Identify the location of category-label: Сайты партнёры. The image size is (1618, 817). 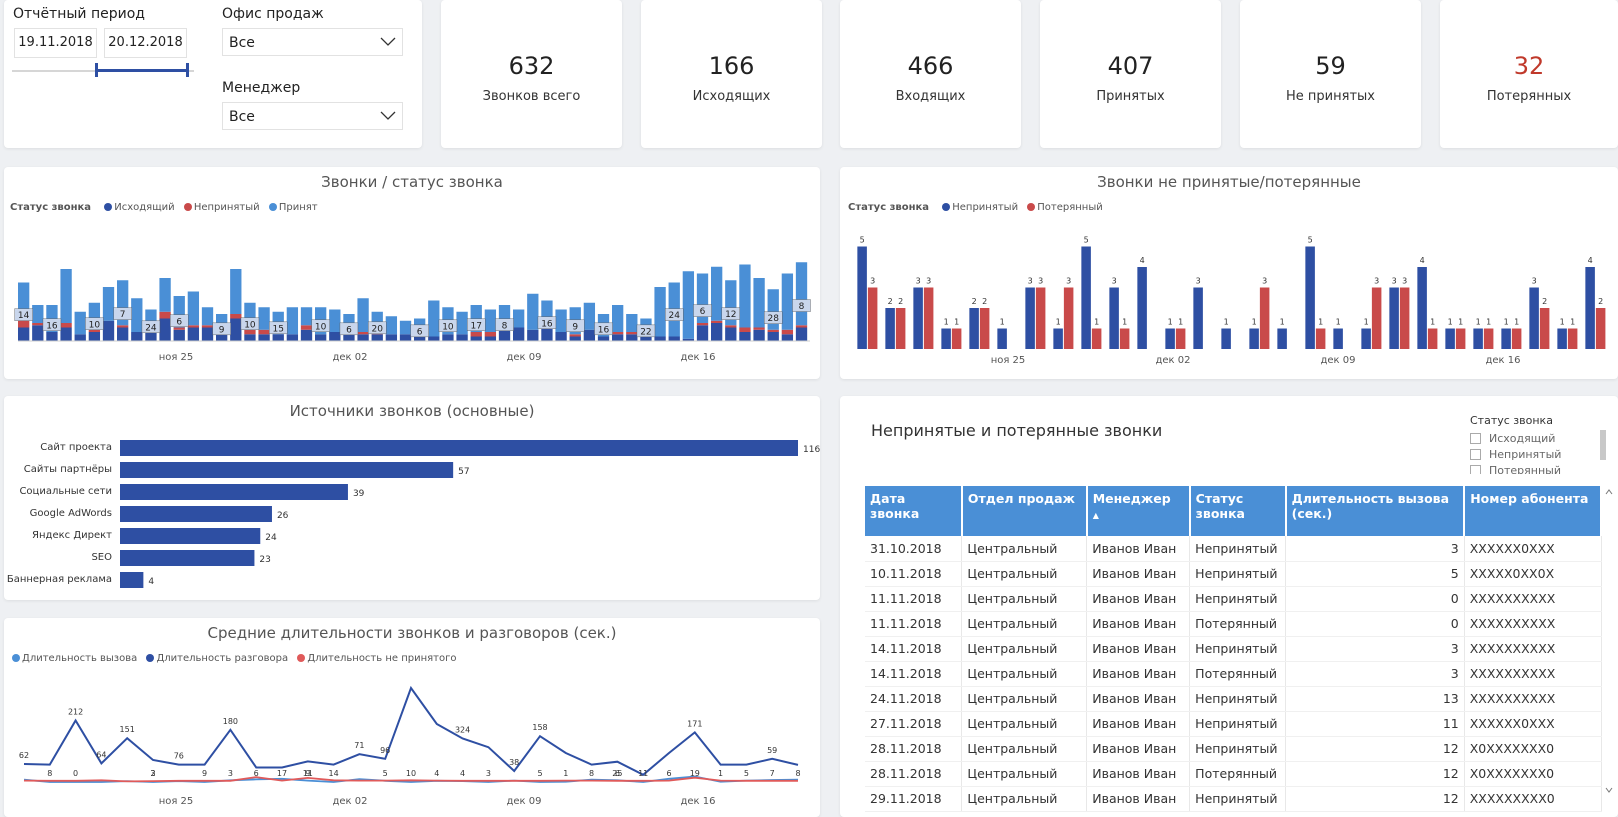
(68, 469).